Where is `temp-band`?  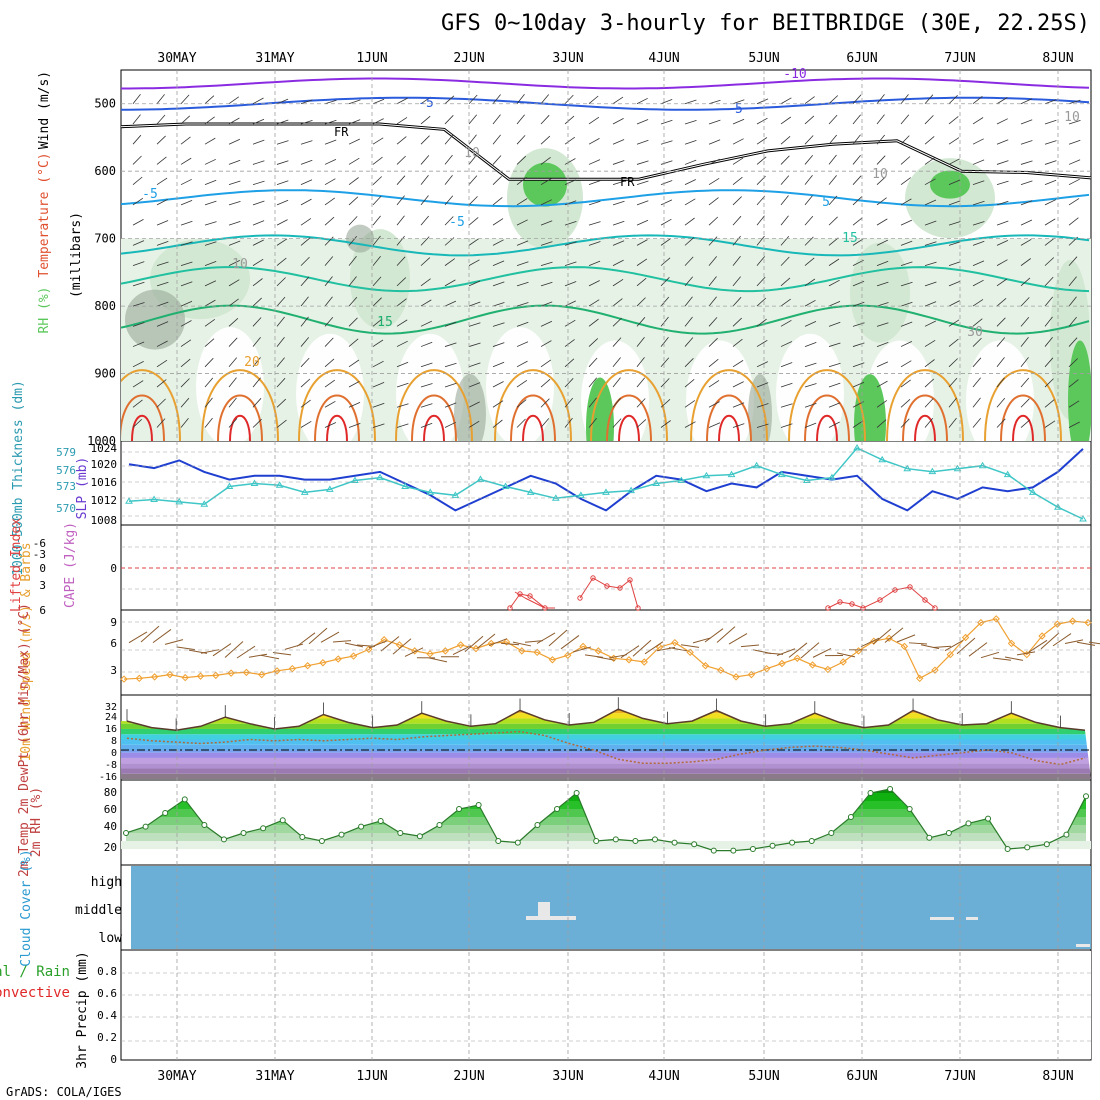 temp-band is located at coordinates (606, 760).